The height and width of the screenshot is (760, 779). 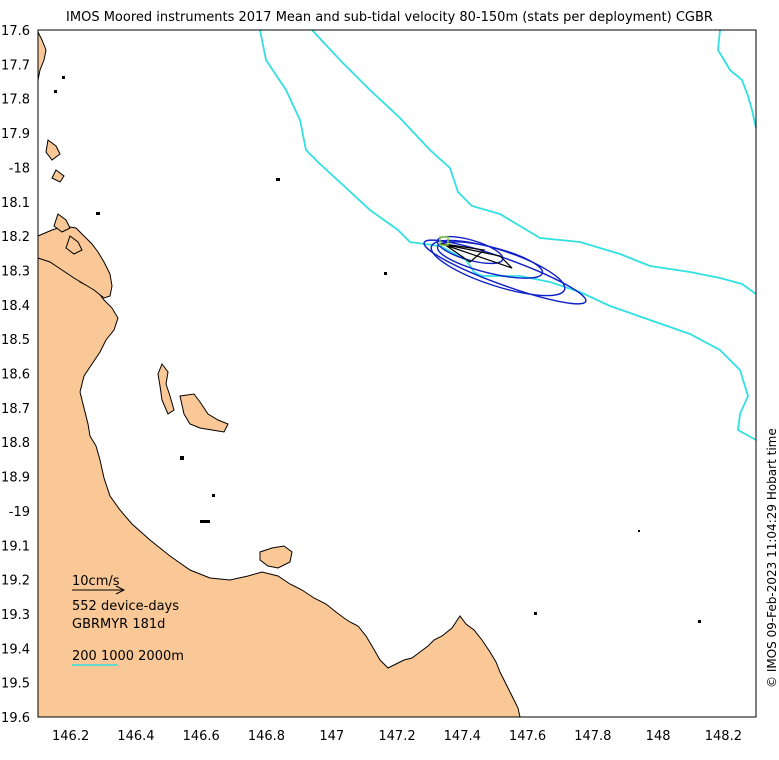 What do you see at coordinates (15, 546) in the screenshot?
I see `y-tick-label: 19.1` at bounding box center [15, 546].